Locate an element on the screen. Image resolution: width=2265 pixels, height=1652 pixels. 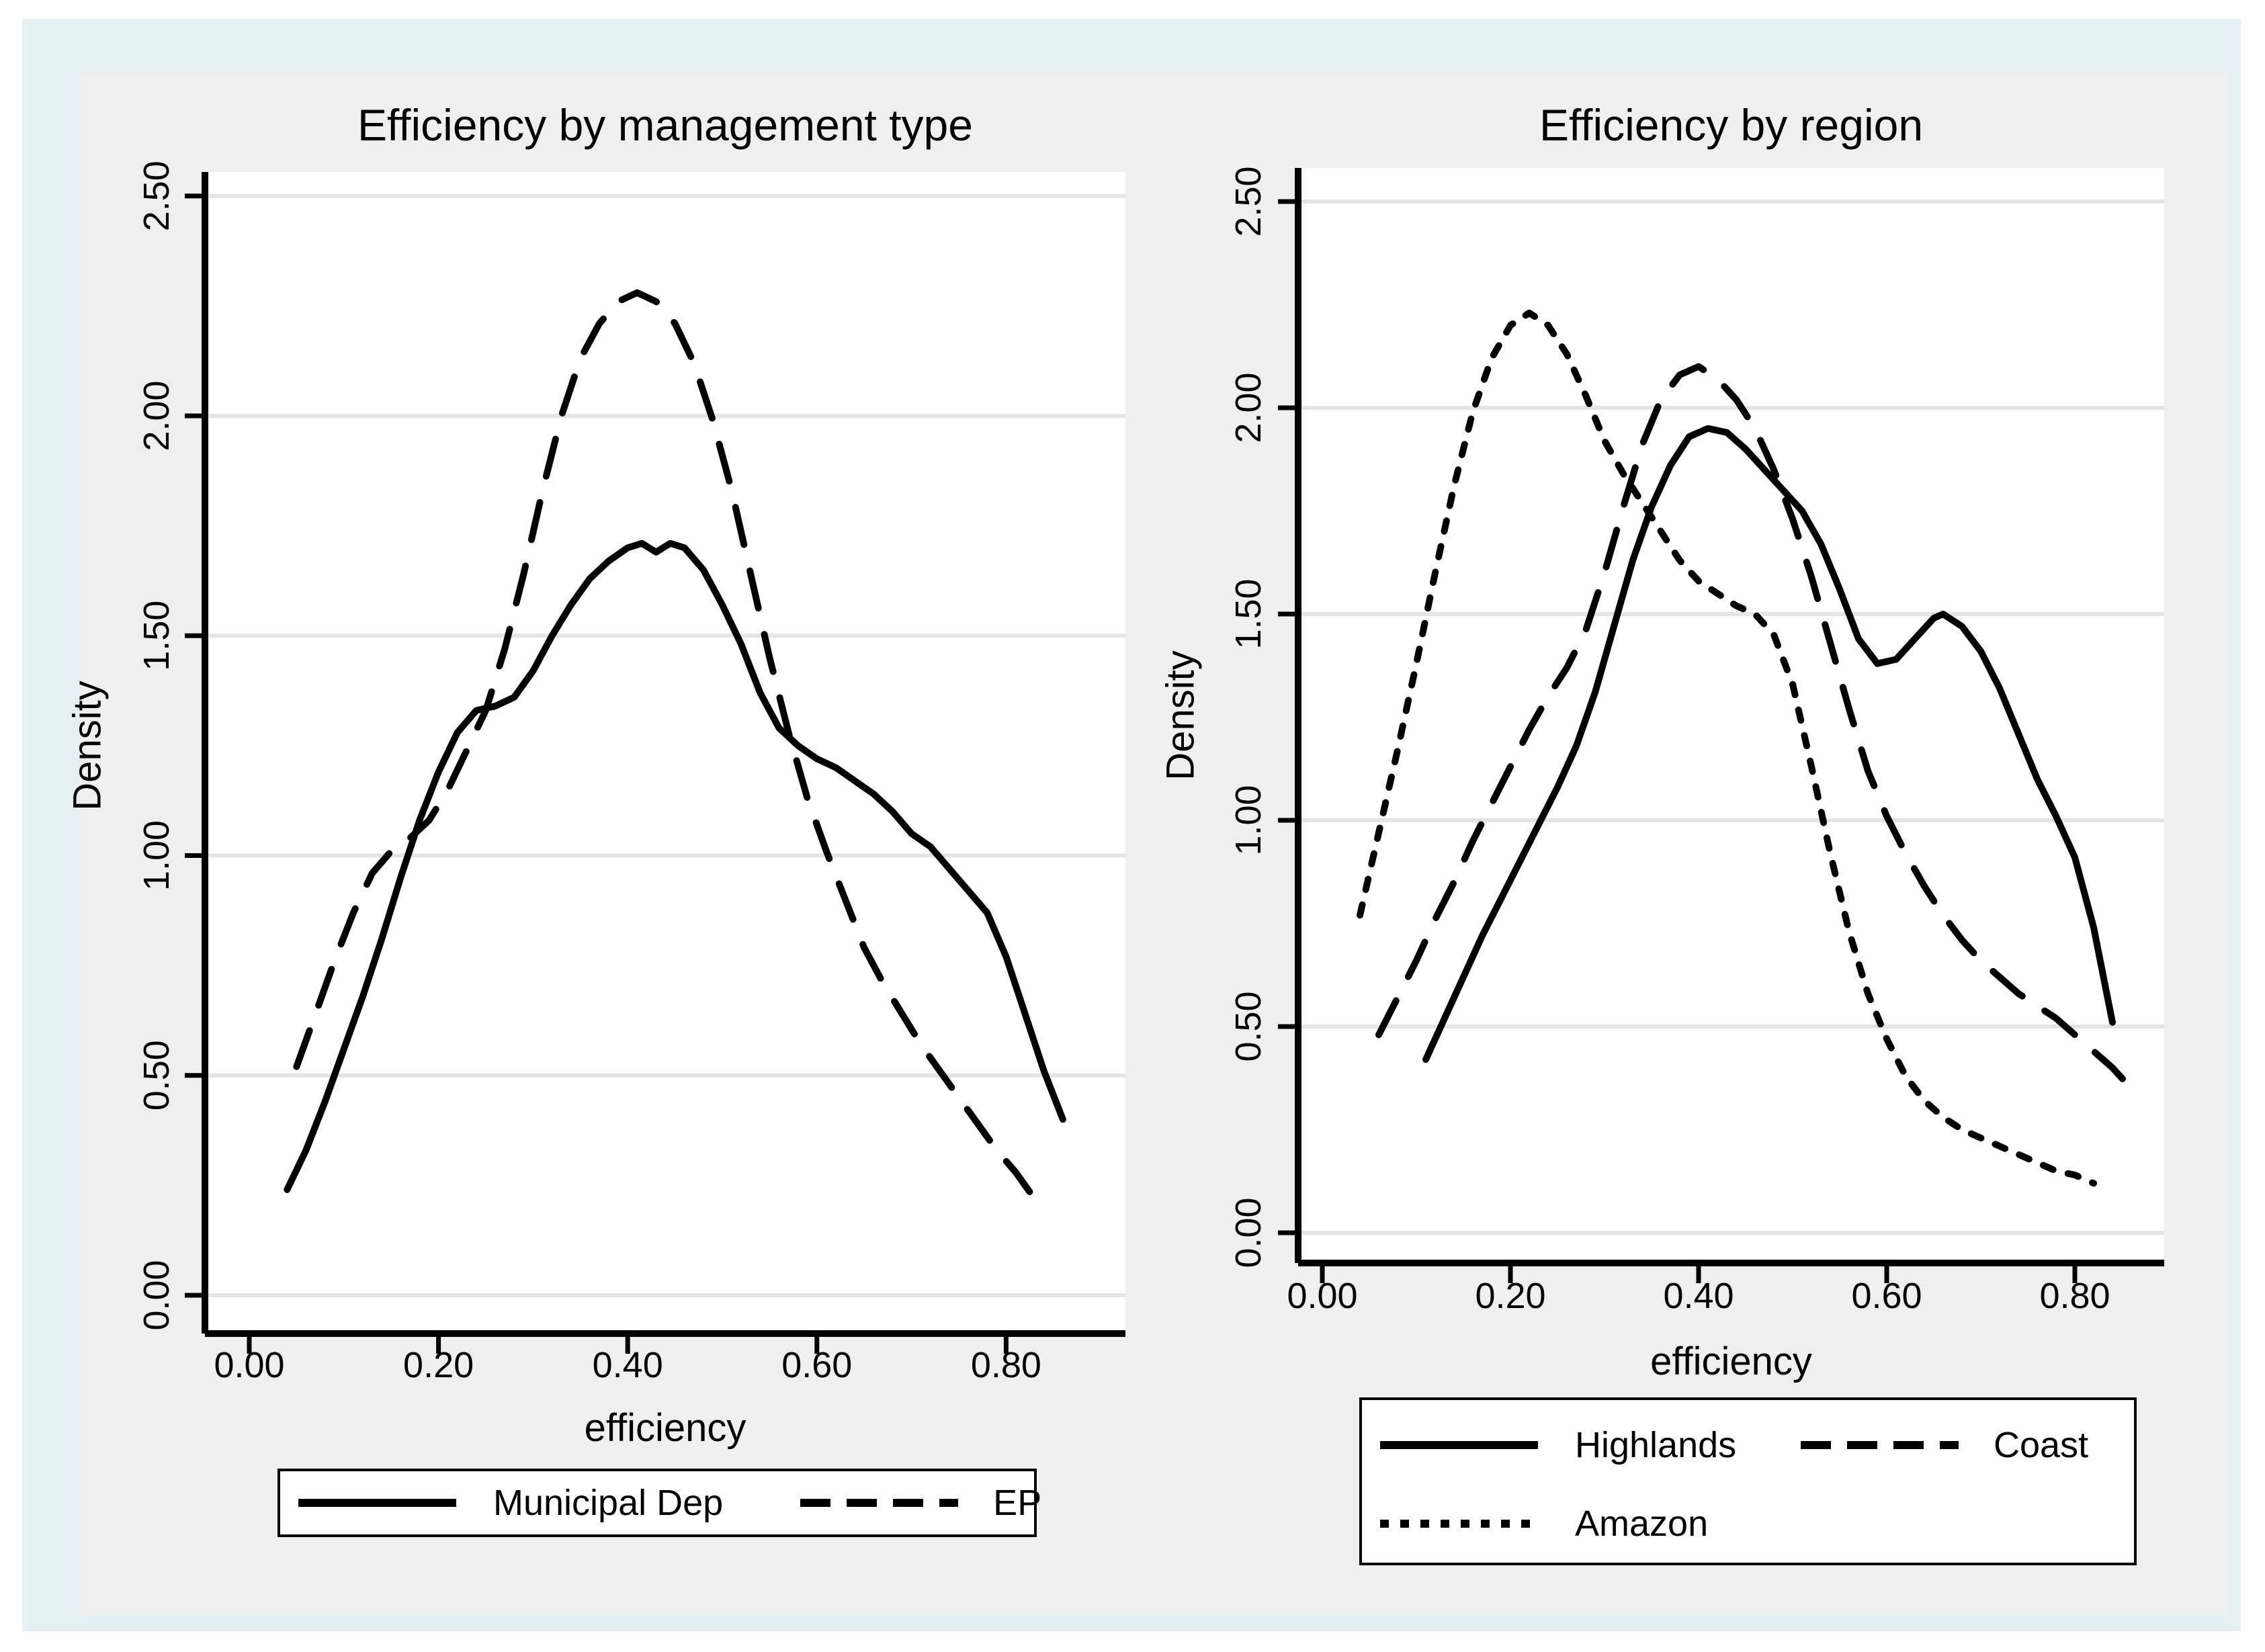
dotted-line-key-icon is located at coordinates (1459, 1523).